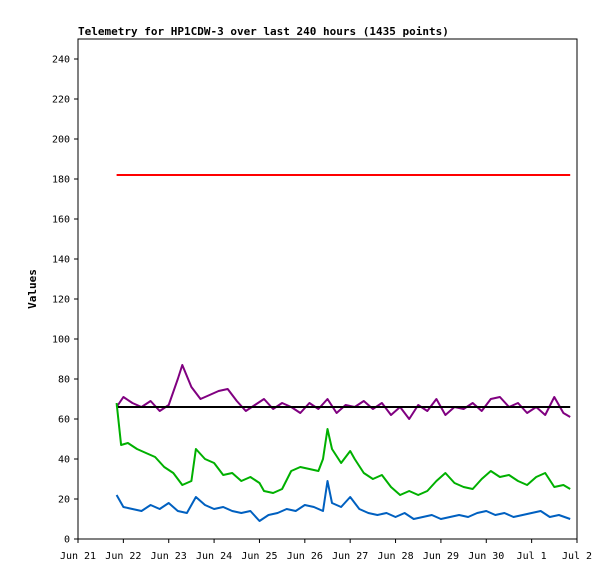  I want to click on x-tick-label: Jun 22, so click(123, 556).